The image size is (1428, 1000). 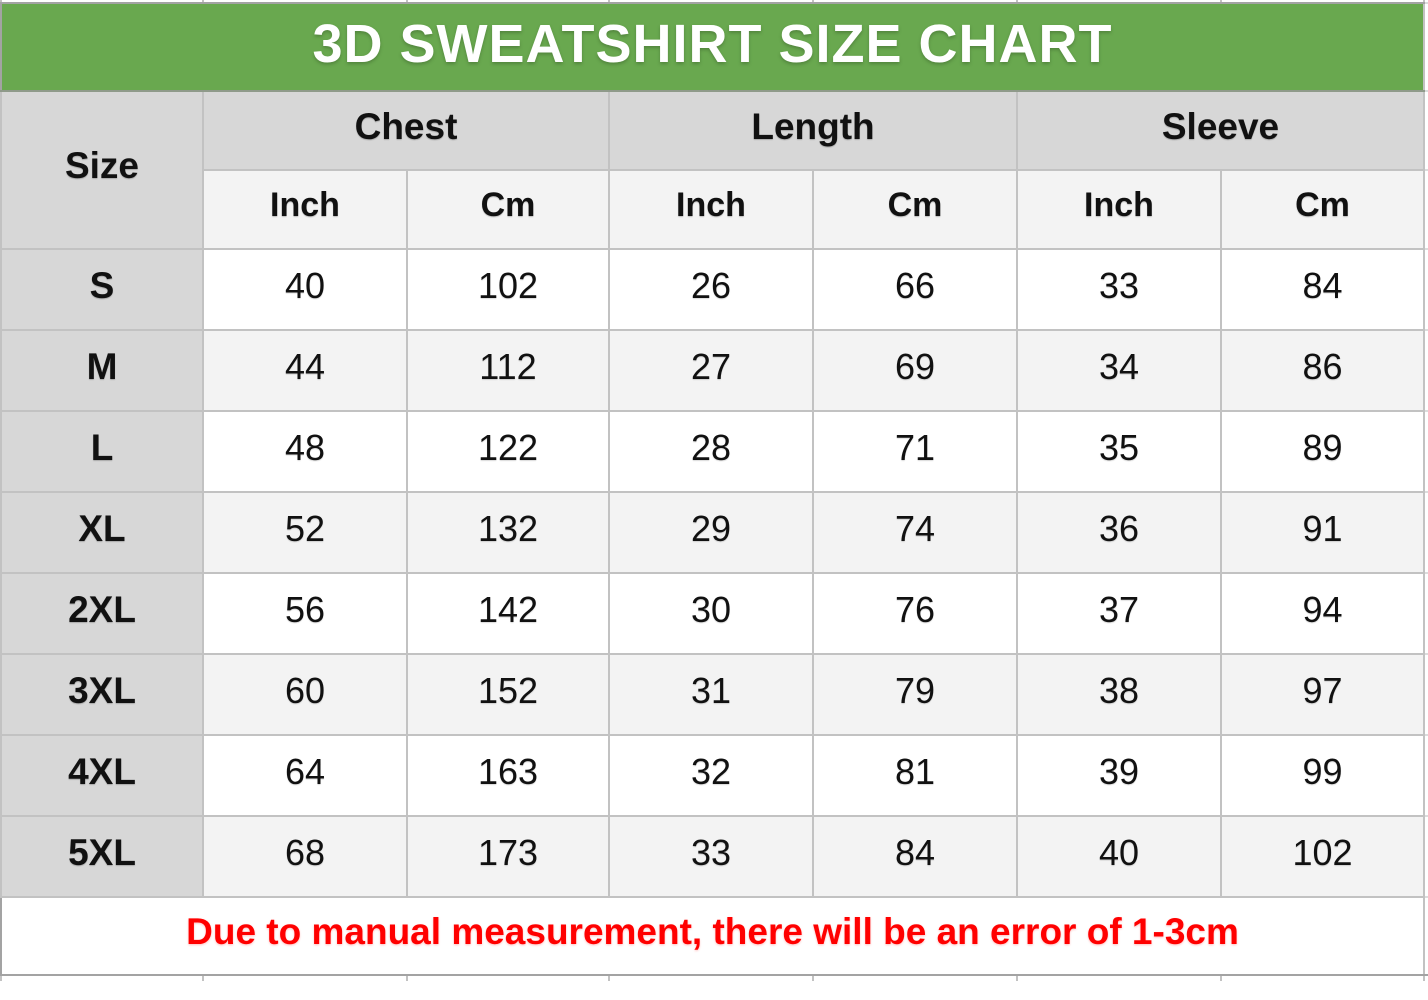 I want to click on value-cell: 163, so click(x=508, y=775).